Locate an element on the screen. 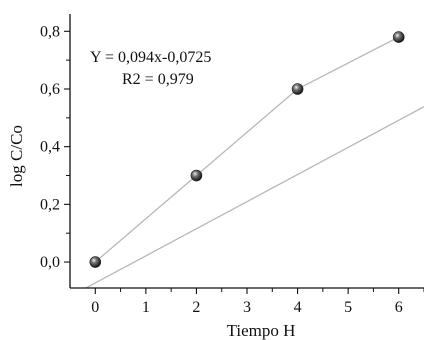  x-tick-label: 5 is located at coordinates (348, 307).